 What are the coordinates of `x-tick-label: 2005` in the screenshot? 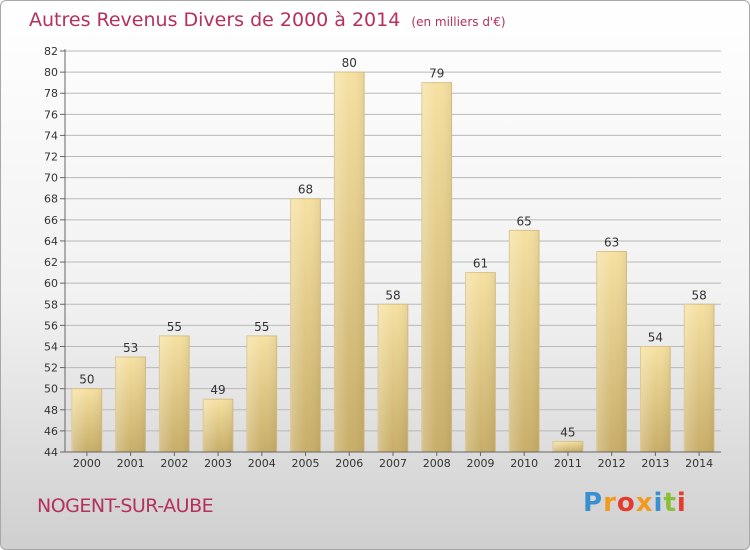 It's located at (306, 463).